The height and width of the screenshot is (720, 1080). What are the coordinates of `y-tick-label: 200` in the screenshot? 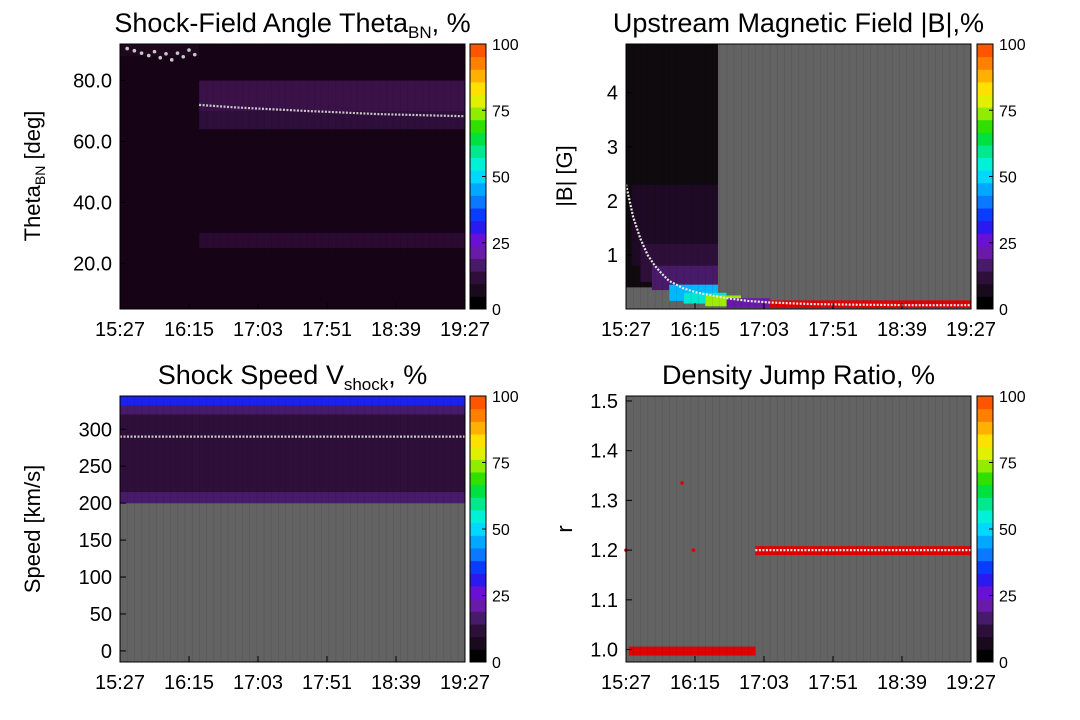 It's located at (95, 504).